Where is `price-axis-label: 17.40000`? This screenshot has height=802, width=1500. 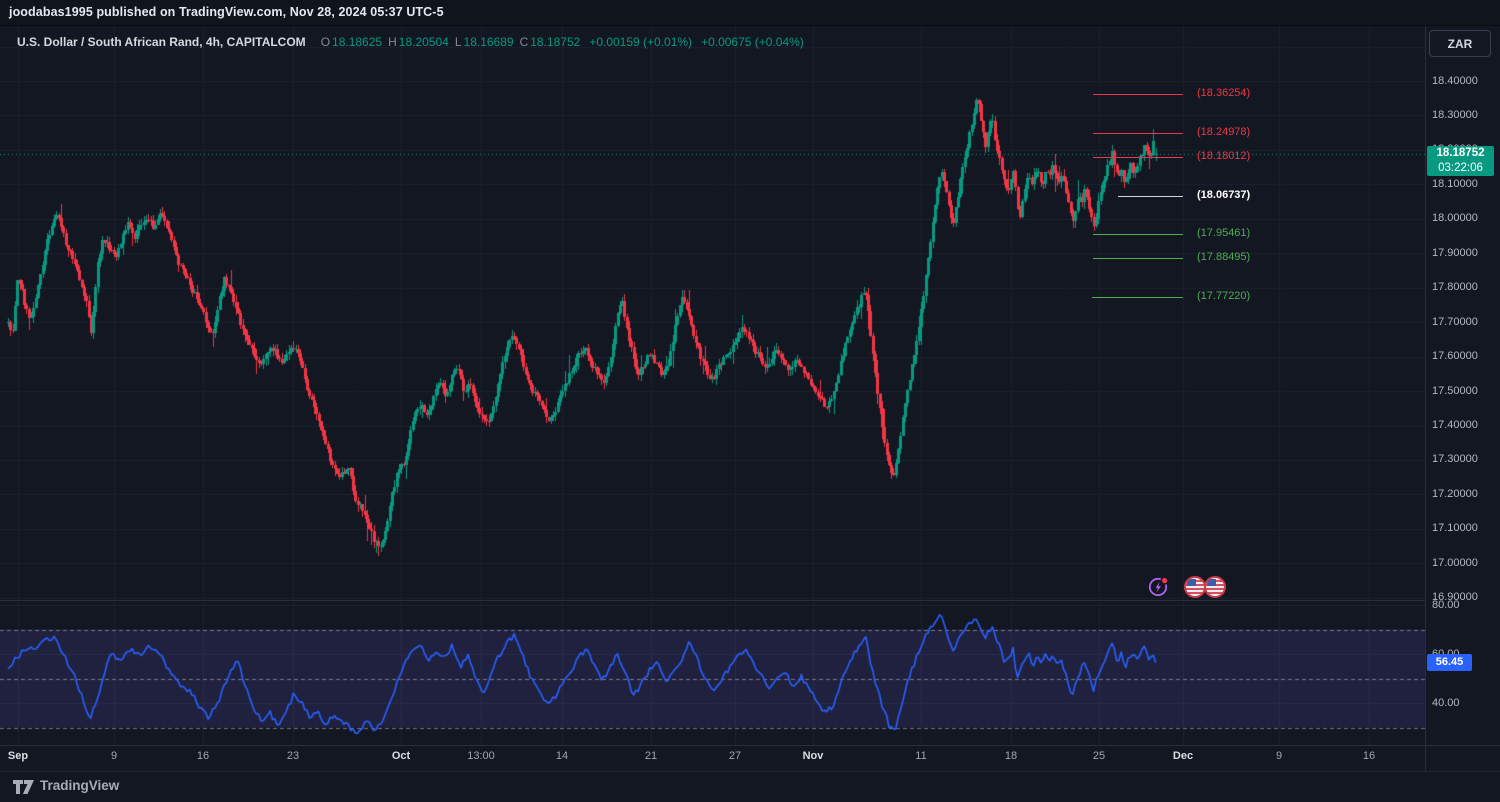 price-axis-label: 17.40000 is located at coordinates (1455, 425).